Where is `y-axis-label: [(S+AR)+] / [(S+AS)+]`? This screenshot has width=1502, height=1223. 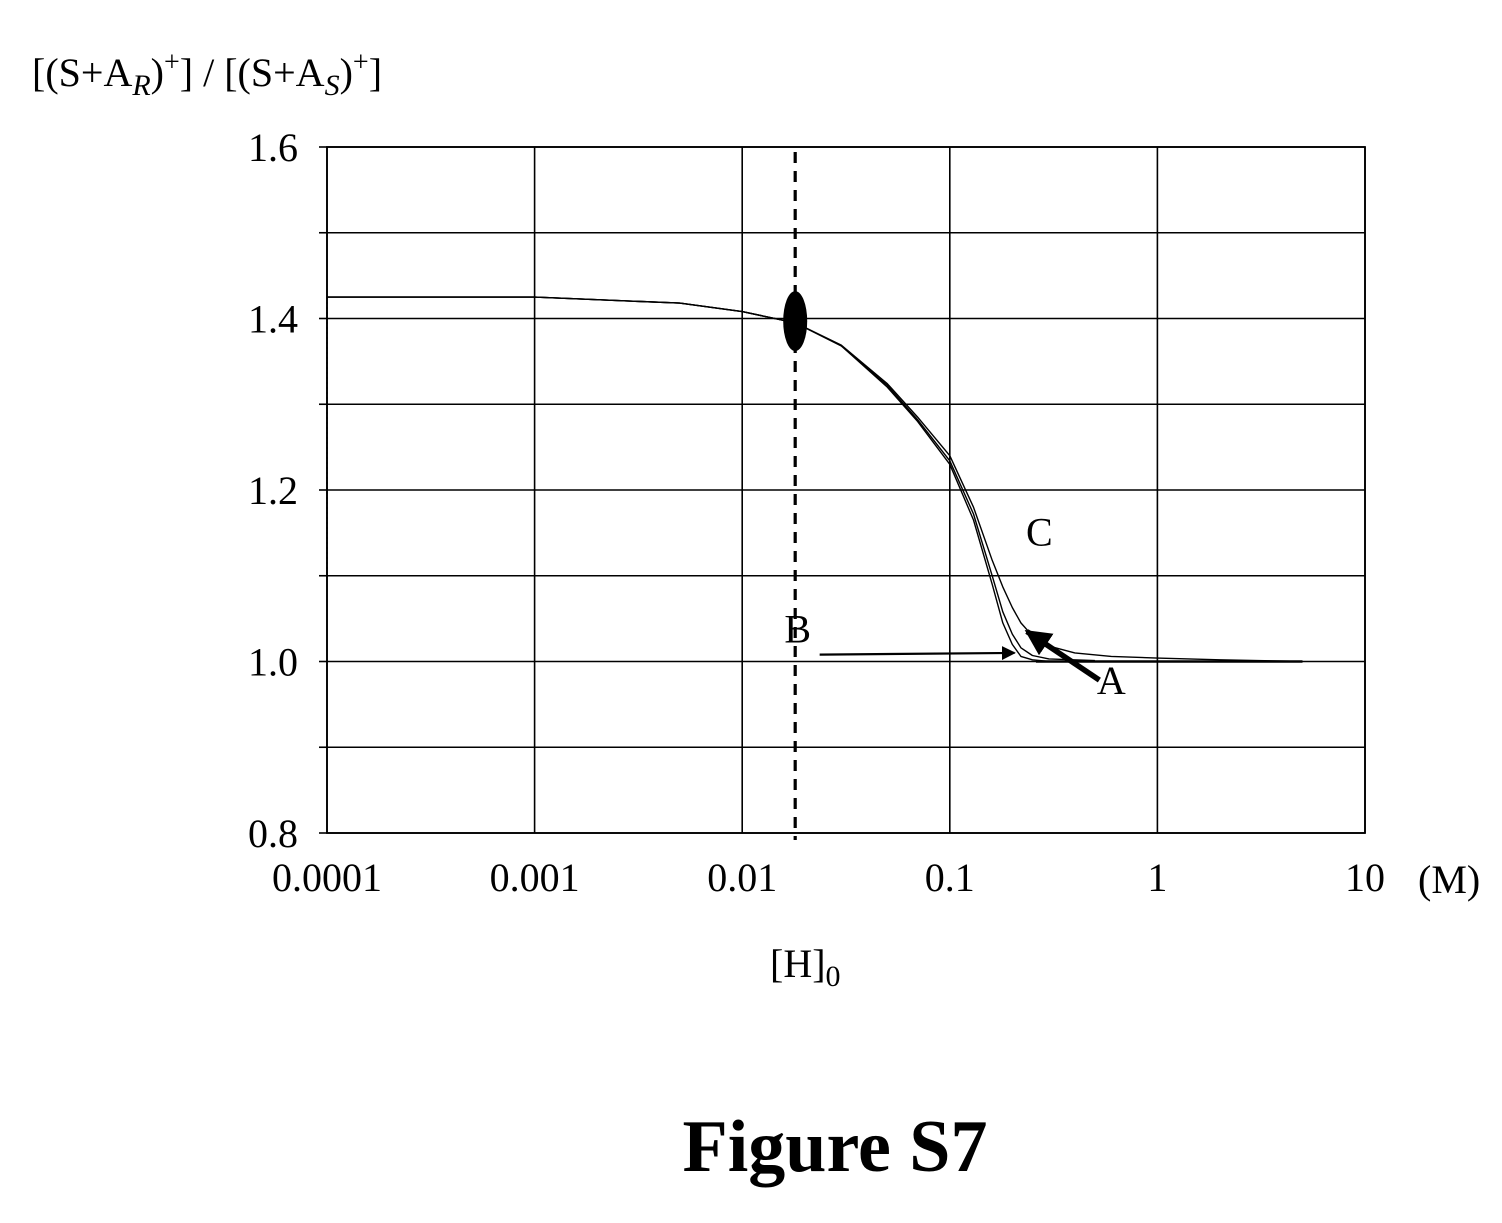 y-axis-label: [(S+AR)+] / [(S+AS)+] is located at coordinates (207, 74).